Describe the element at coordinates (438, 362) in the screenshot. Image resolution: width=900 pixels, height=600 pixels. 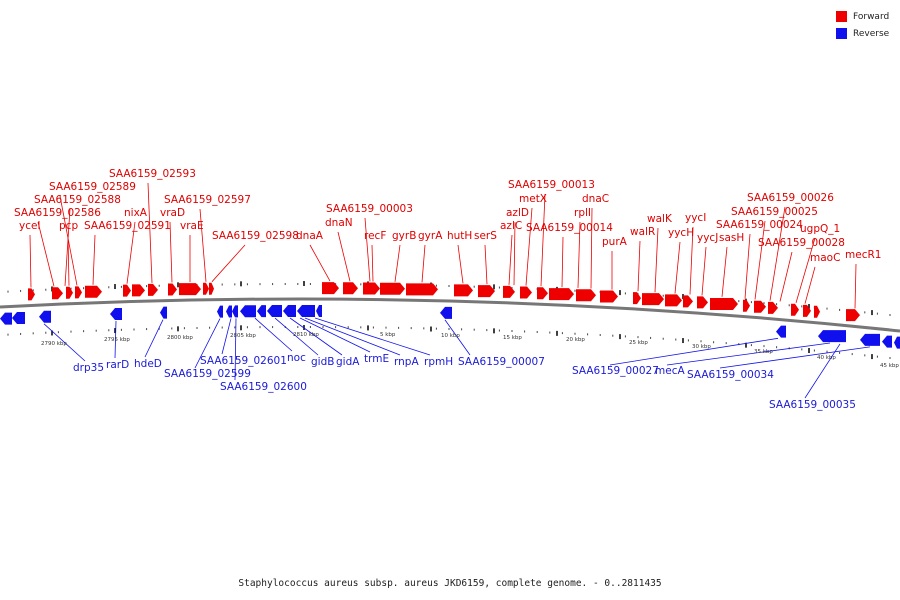
I see `gene-label-rpmh: rpmH` at that location.